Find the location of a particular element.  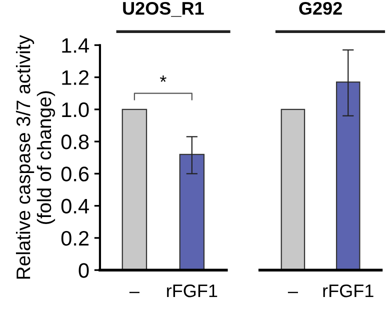

y-tick-label: 0.8 is located at coordinates (75, 142).